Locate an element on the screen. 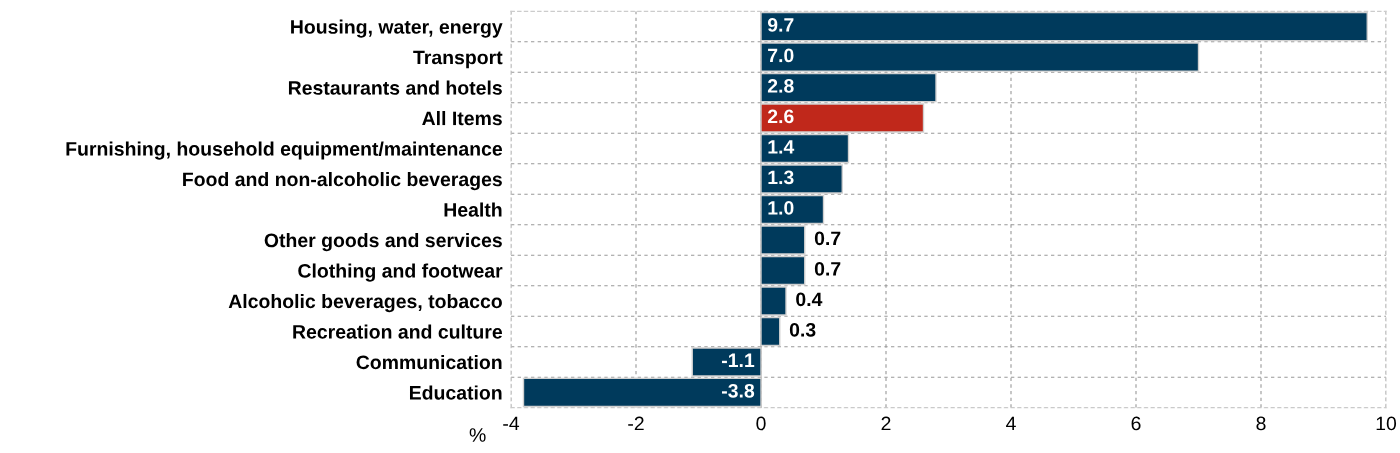 The width and height of the screenshot is (1400, 453). y-tick-label: Clothing and footwear is located at coordinates (400, 272).